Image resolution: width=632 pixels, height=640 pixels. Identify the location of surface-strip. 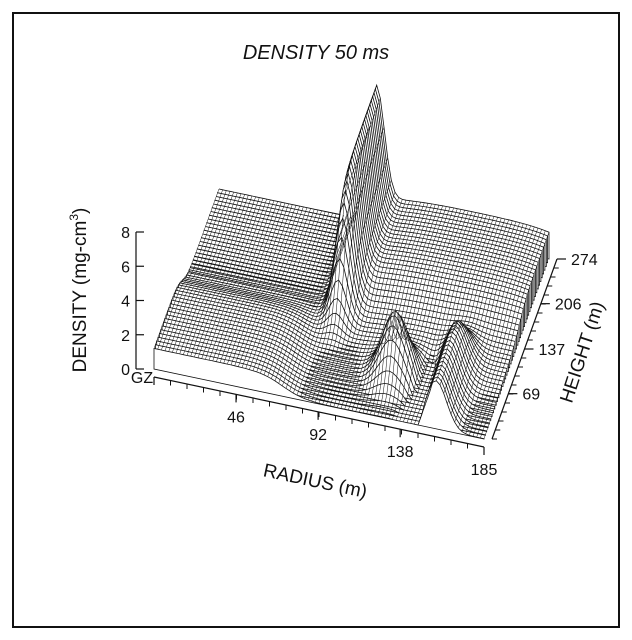
(319, 394).